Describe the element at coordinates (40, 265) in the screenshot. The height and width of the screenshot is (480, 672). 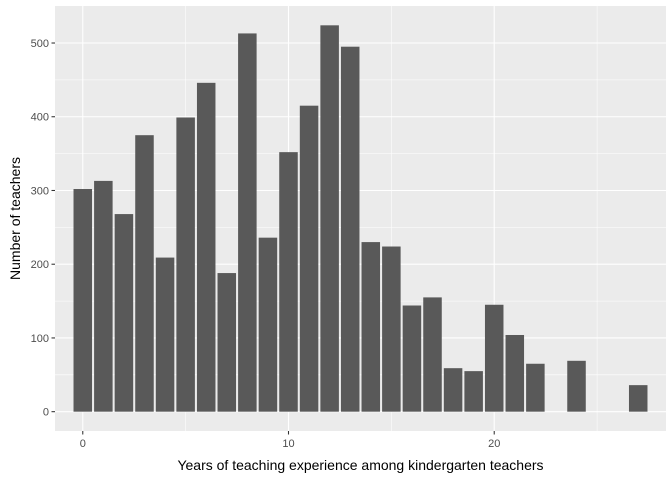
I see `y-tick-label: 200` at that location.